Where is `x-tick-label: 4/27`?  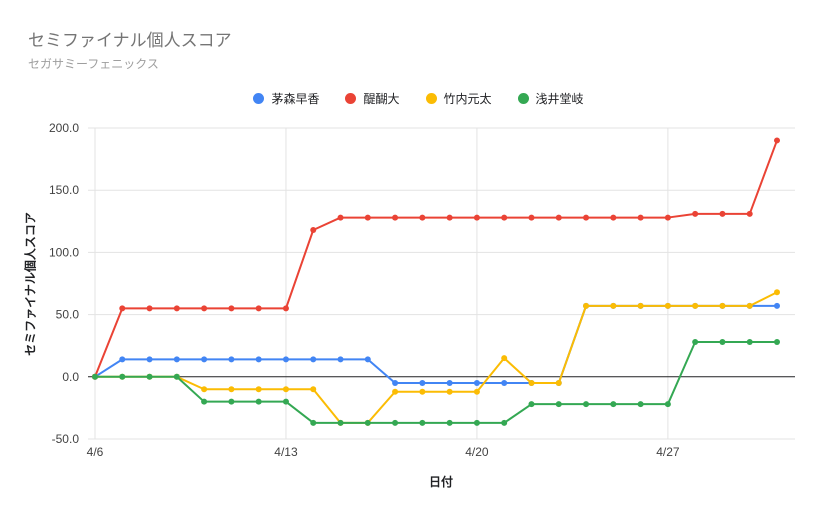 x-tick-label: 4/27 is located at coordinates (668, 452).